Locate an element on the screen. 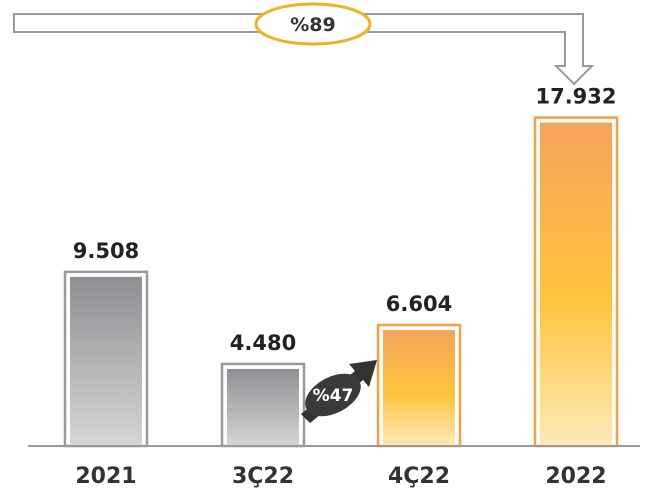 The image size is (652, 494). growth-label-large: %89 is located at coordinates (312, 25).